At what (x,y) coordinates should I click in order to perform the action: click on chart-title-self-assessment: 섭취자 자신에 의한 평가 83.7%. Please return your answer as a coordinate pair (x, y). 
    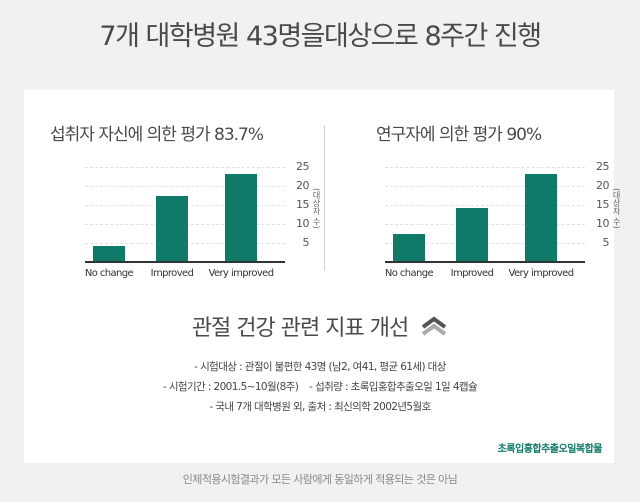
    Looking at the image, I should click on (157, 135).